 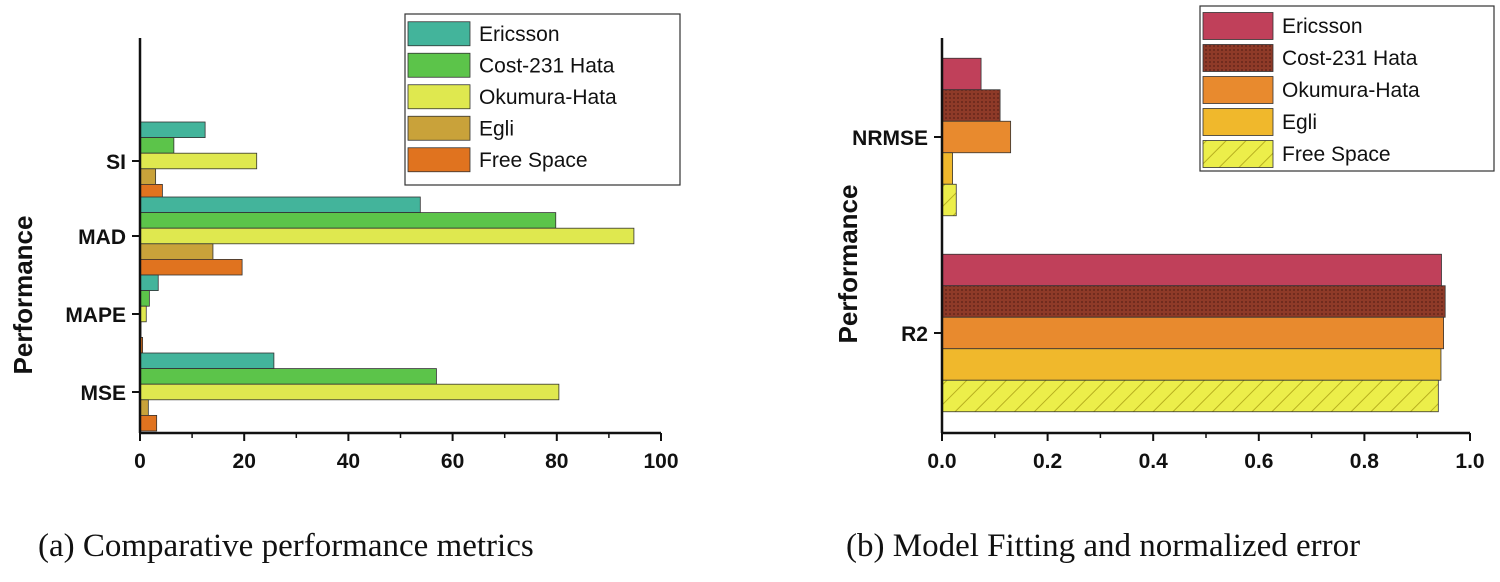 What do you see at coordinates (1299, 122) in the screenshot?
I see `chartb-legend-label-3: Egli` at bounding box center [1299, 122].